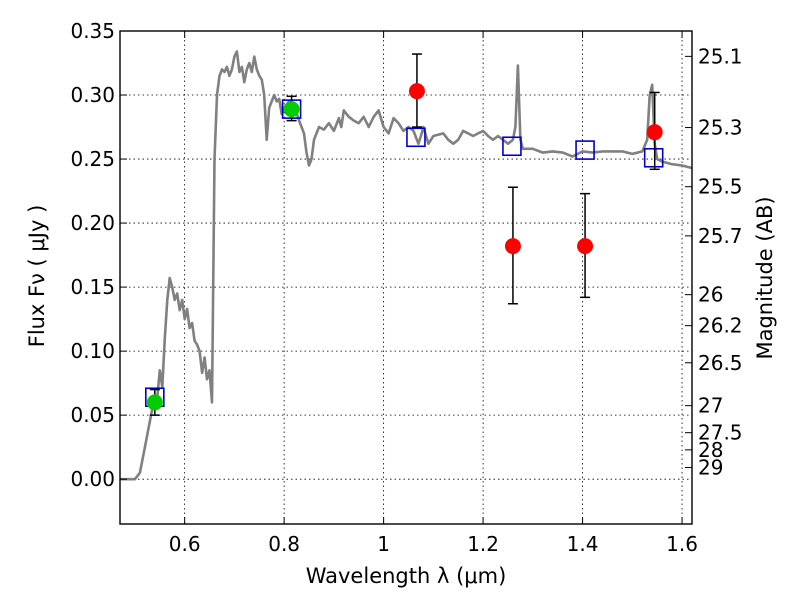  I want to click on y-tick-labels: 0.00 0.05 0.10 0.15 0.20 0.25 0.30 0.35, so click(92, 255).